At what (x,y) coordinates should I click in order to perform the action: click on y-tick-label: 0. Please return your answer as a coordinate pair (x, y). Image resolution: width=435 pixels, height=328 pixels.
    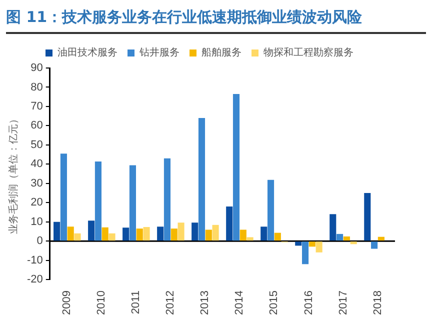
    Looking at the image, I should click on (39, 241).